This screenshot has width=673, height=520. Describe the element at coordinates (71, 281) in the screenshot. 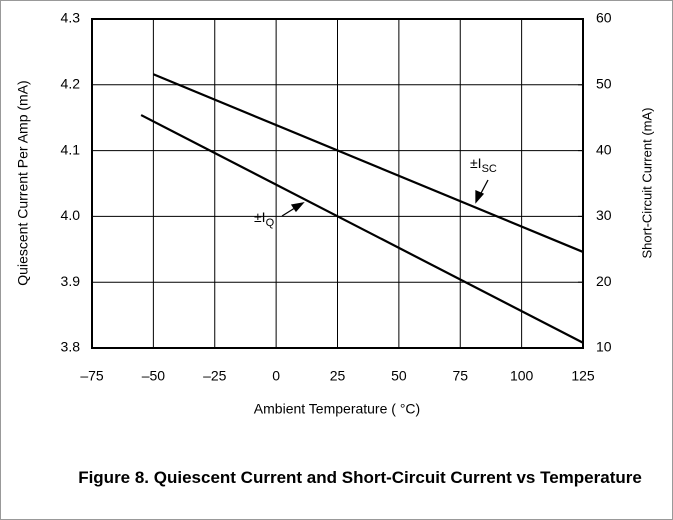

I see `y-tick-label: 3.9` at that location.